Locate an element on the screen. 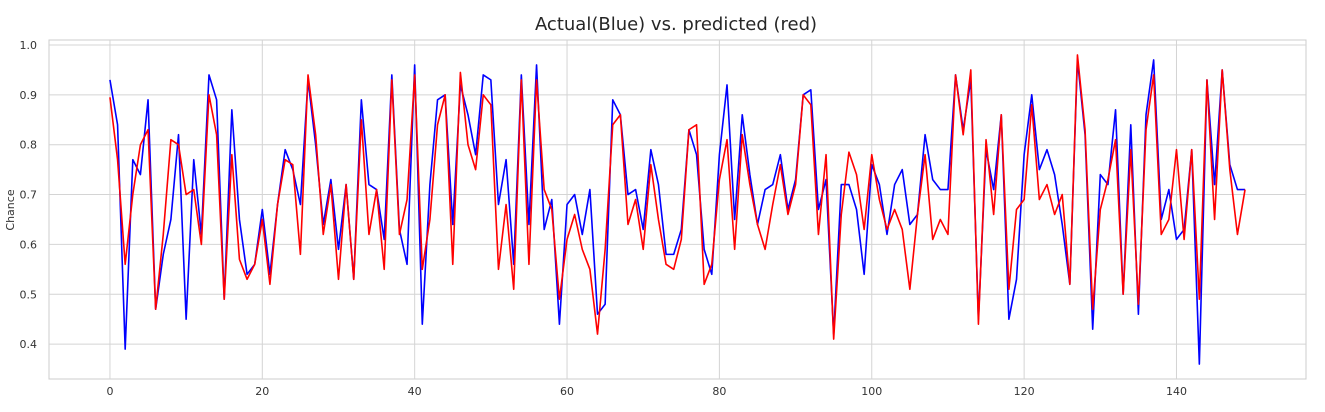  x-tick-label: 140 is located at coordinates (1176, 391).